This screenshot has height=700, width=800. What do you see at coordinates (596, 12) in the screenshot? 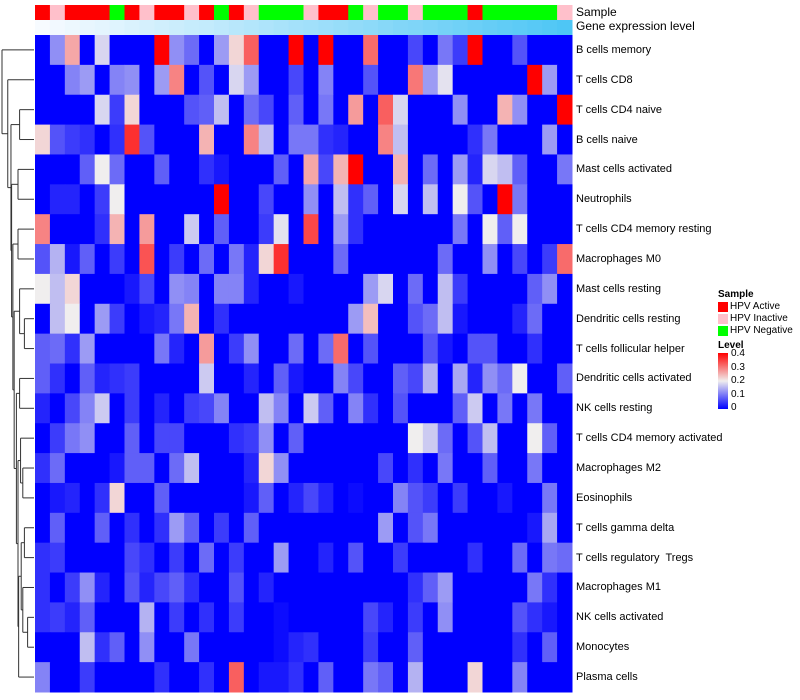
I see `sample-annotation-label: Sample` at bounding box center [596, 12].